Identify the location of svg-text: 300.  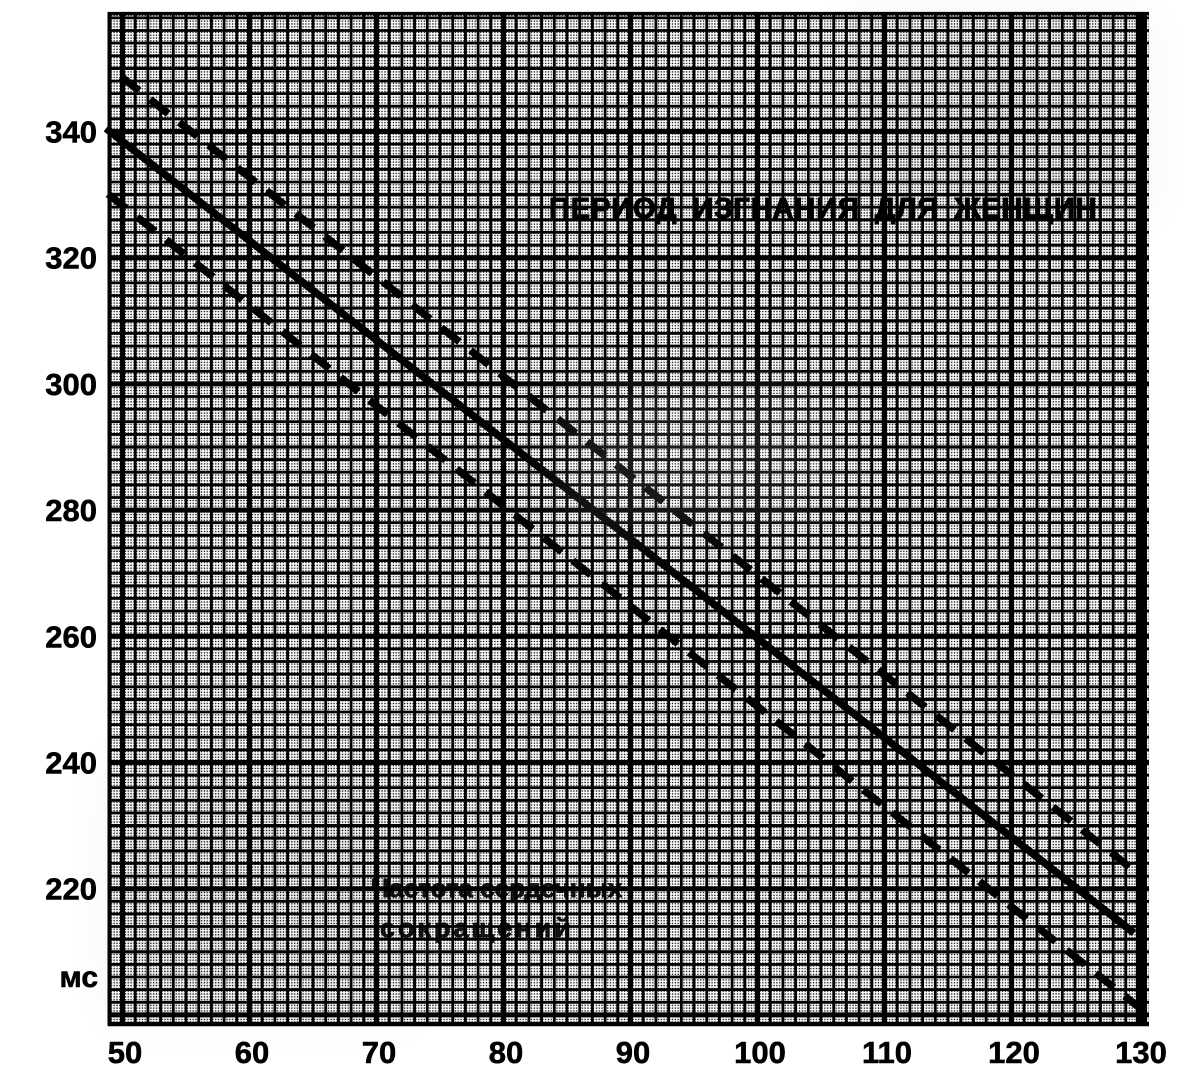
(71, 384).